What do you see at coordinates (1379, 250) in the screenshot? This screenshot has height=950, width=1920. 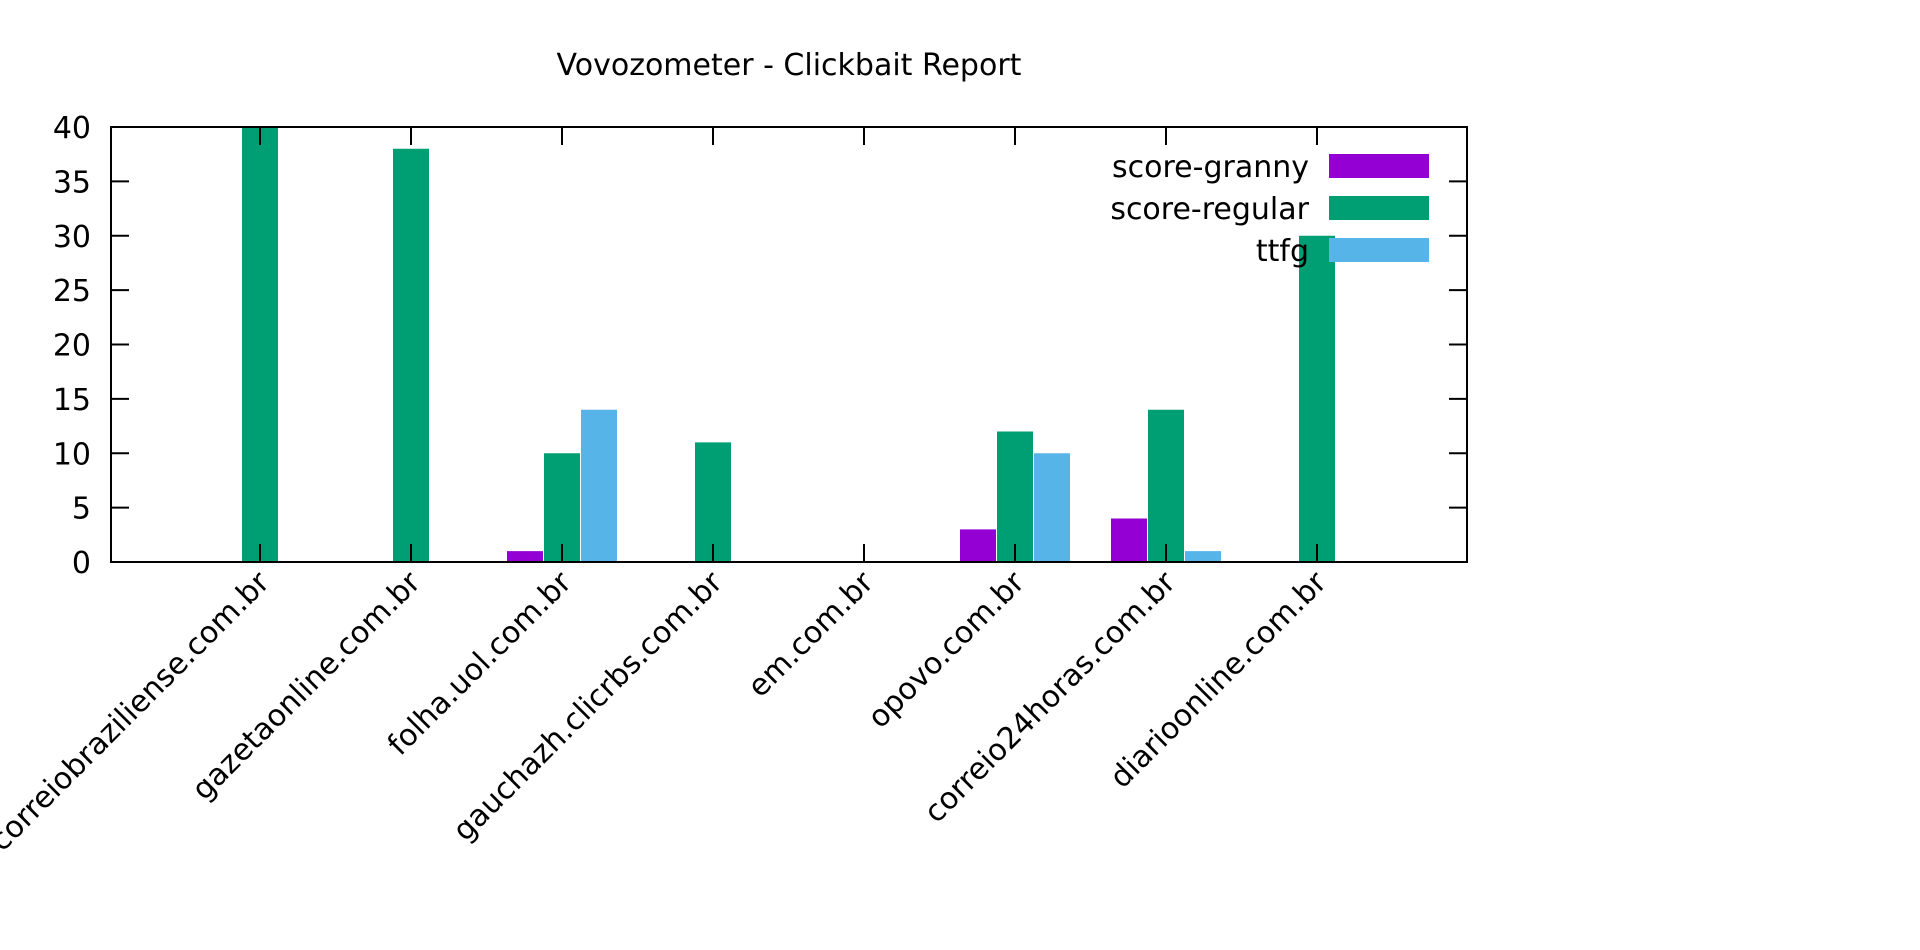 I see `legend-swatch-ttfg` at bounding box center [1379, 250].